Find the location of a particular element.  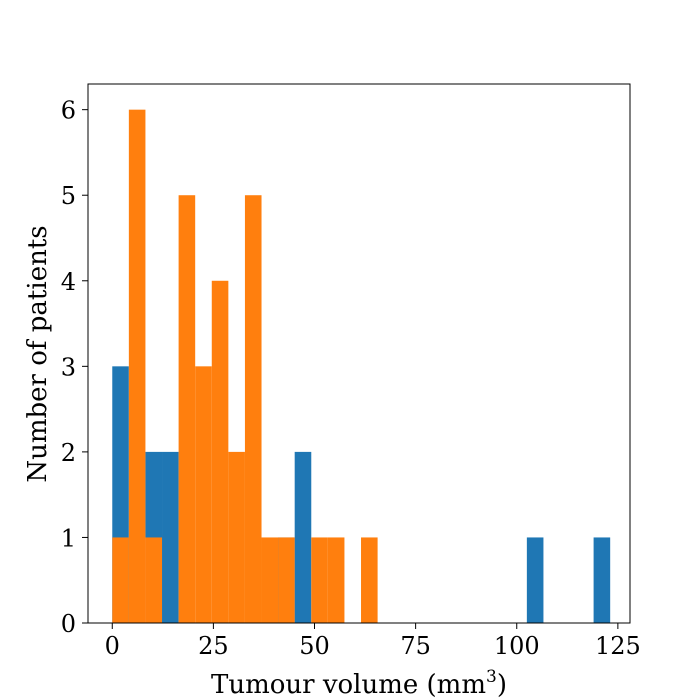

y-tick-label: 2 is located at coordinates (68, 453).